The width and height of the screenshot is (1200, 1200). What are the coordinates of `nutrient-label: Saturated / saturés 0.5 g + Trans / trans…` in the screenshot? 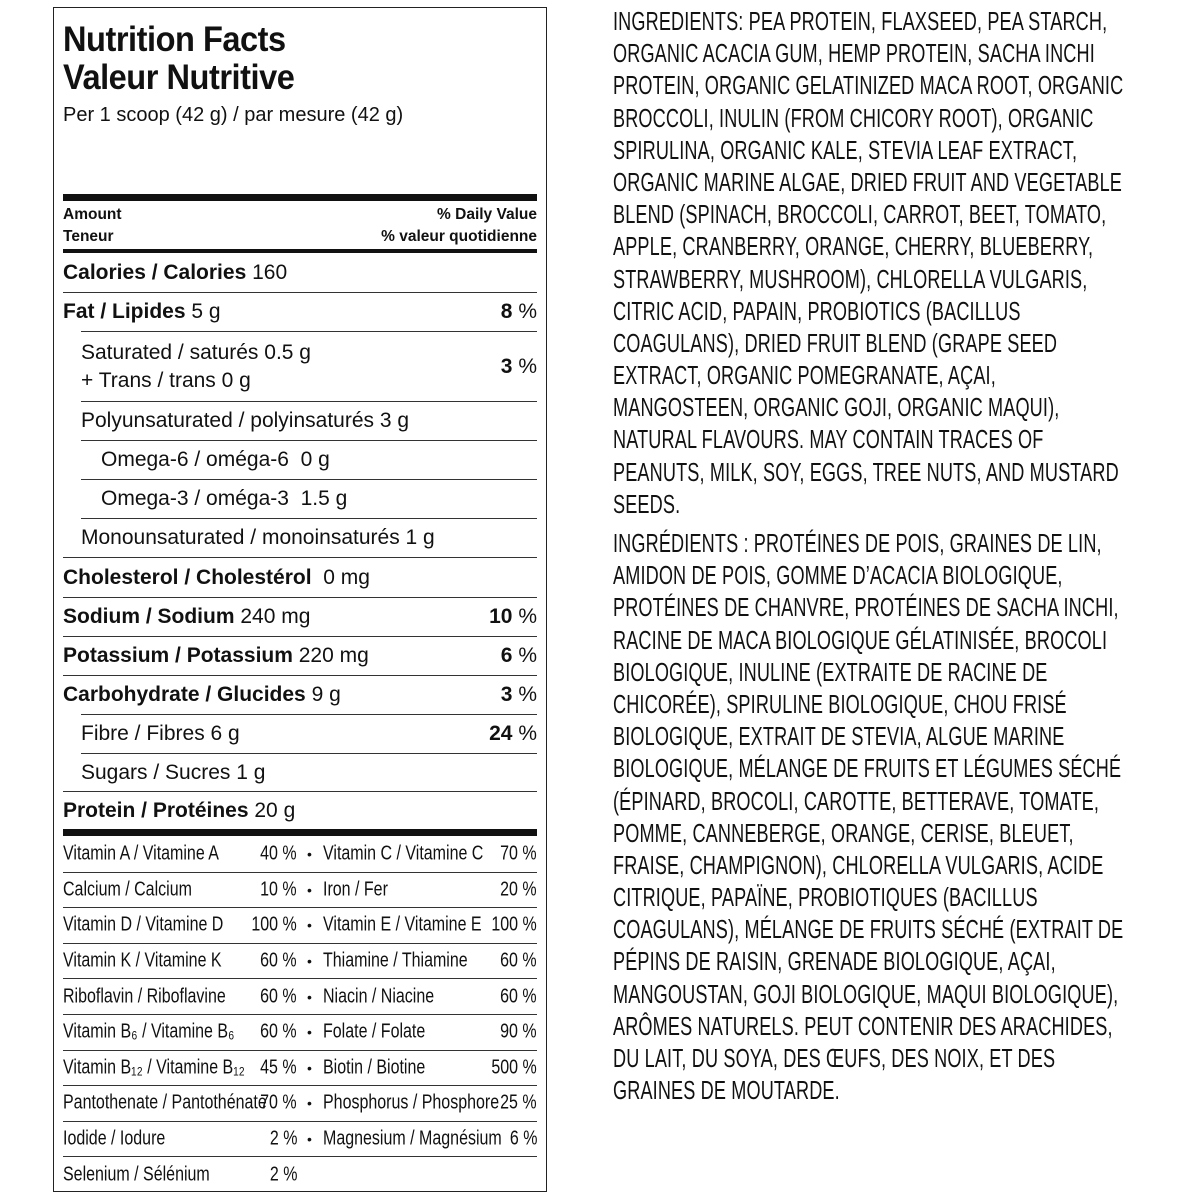 It's located at (196, 367).